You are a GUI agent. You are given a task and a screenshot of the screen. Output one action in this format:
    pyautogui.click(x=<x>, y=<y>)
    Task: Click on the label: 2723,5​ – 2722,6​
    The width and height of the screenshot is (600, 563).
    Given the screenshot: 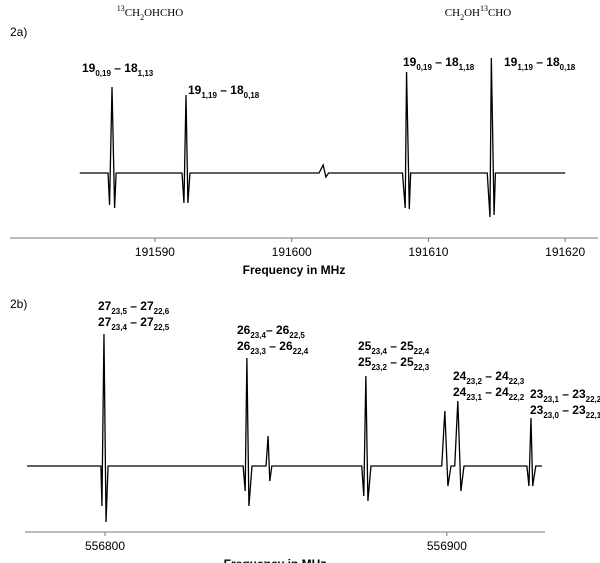 What is the action you would take?
    pyautogui.click(x=134, y=307)
    